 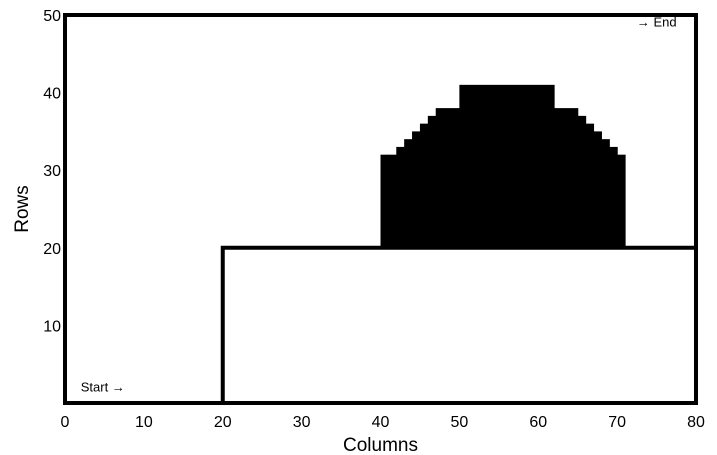 What do you see at coordinates (302, 422) in the screenshot?
I see `x-tick-label: 30` at bounding box center [302, 422].